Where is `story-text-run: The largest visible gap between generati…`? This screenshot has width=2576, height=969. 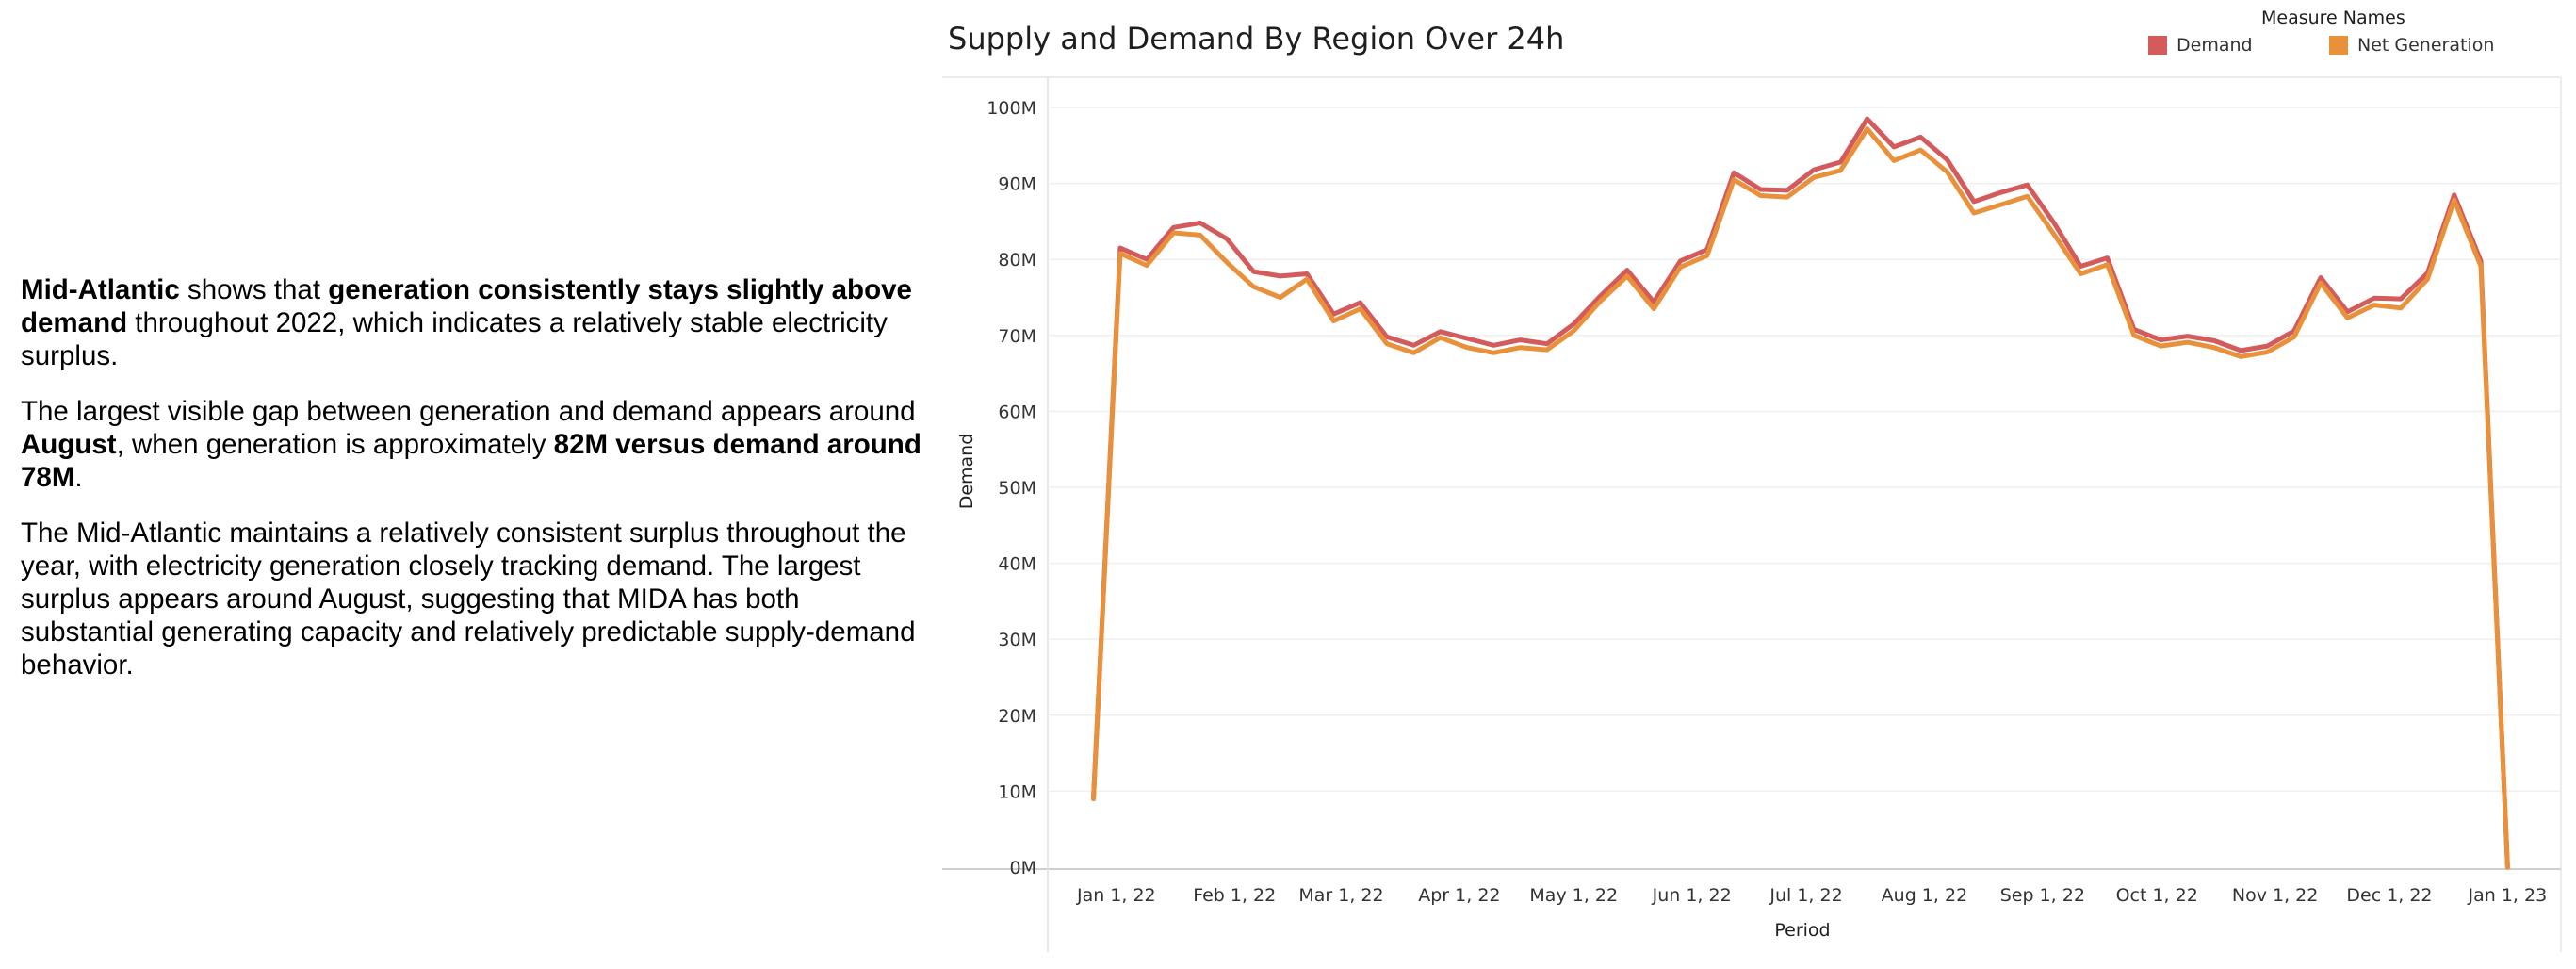
story-text-run: The largest visible gap between generati… is located at coordinates (468, 412).